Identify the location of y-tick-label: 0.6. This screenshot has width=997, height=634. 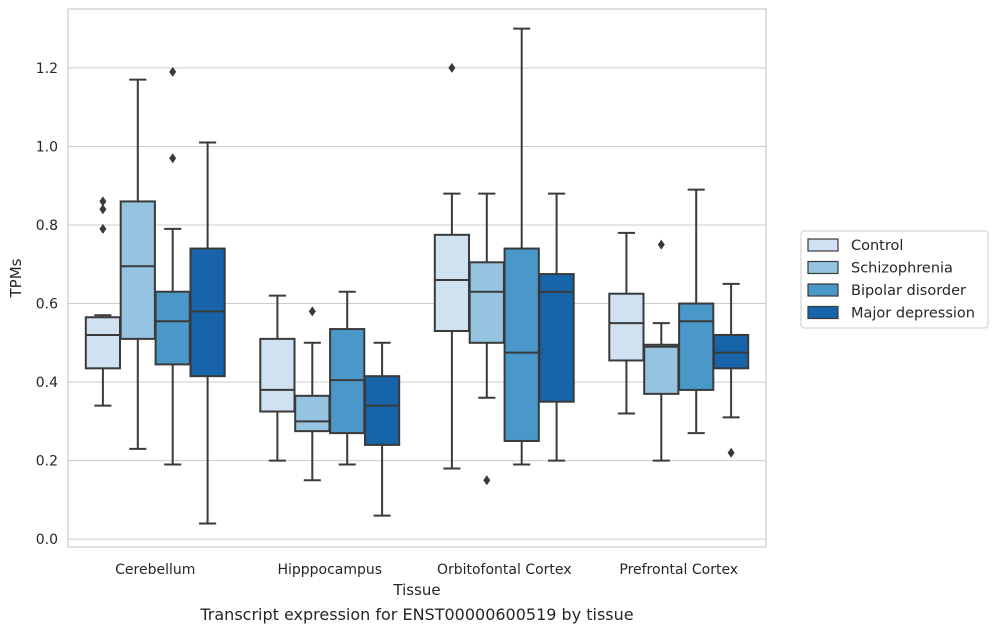
(47, 305).